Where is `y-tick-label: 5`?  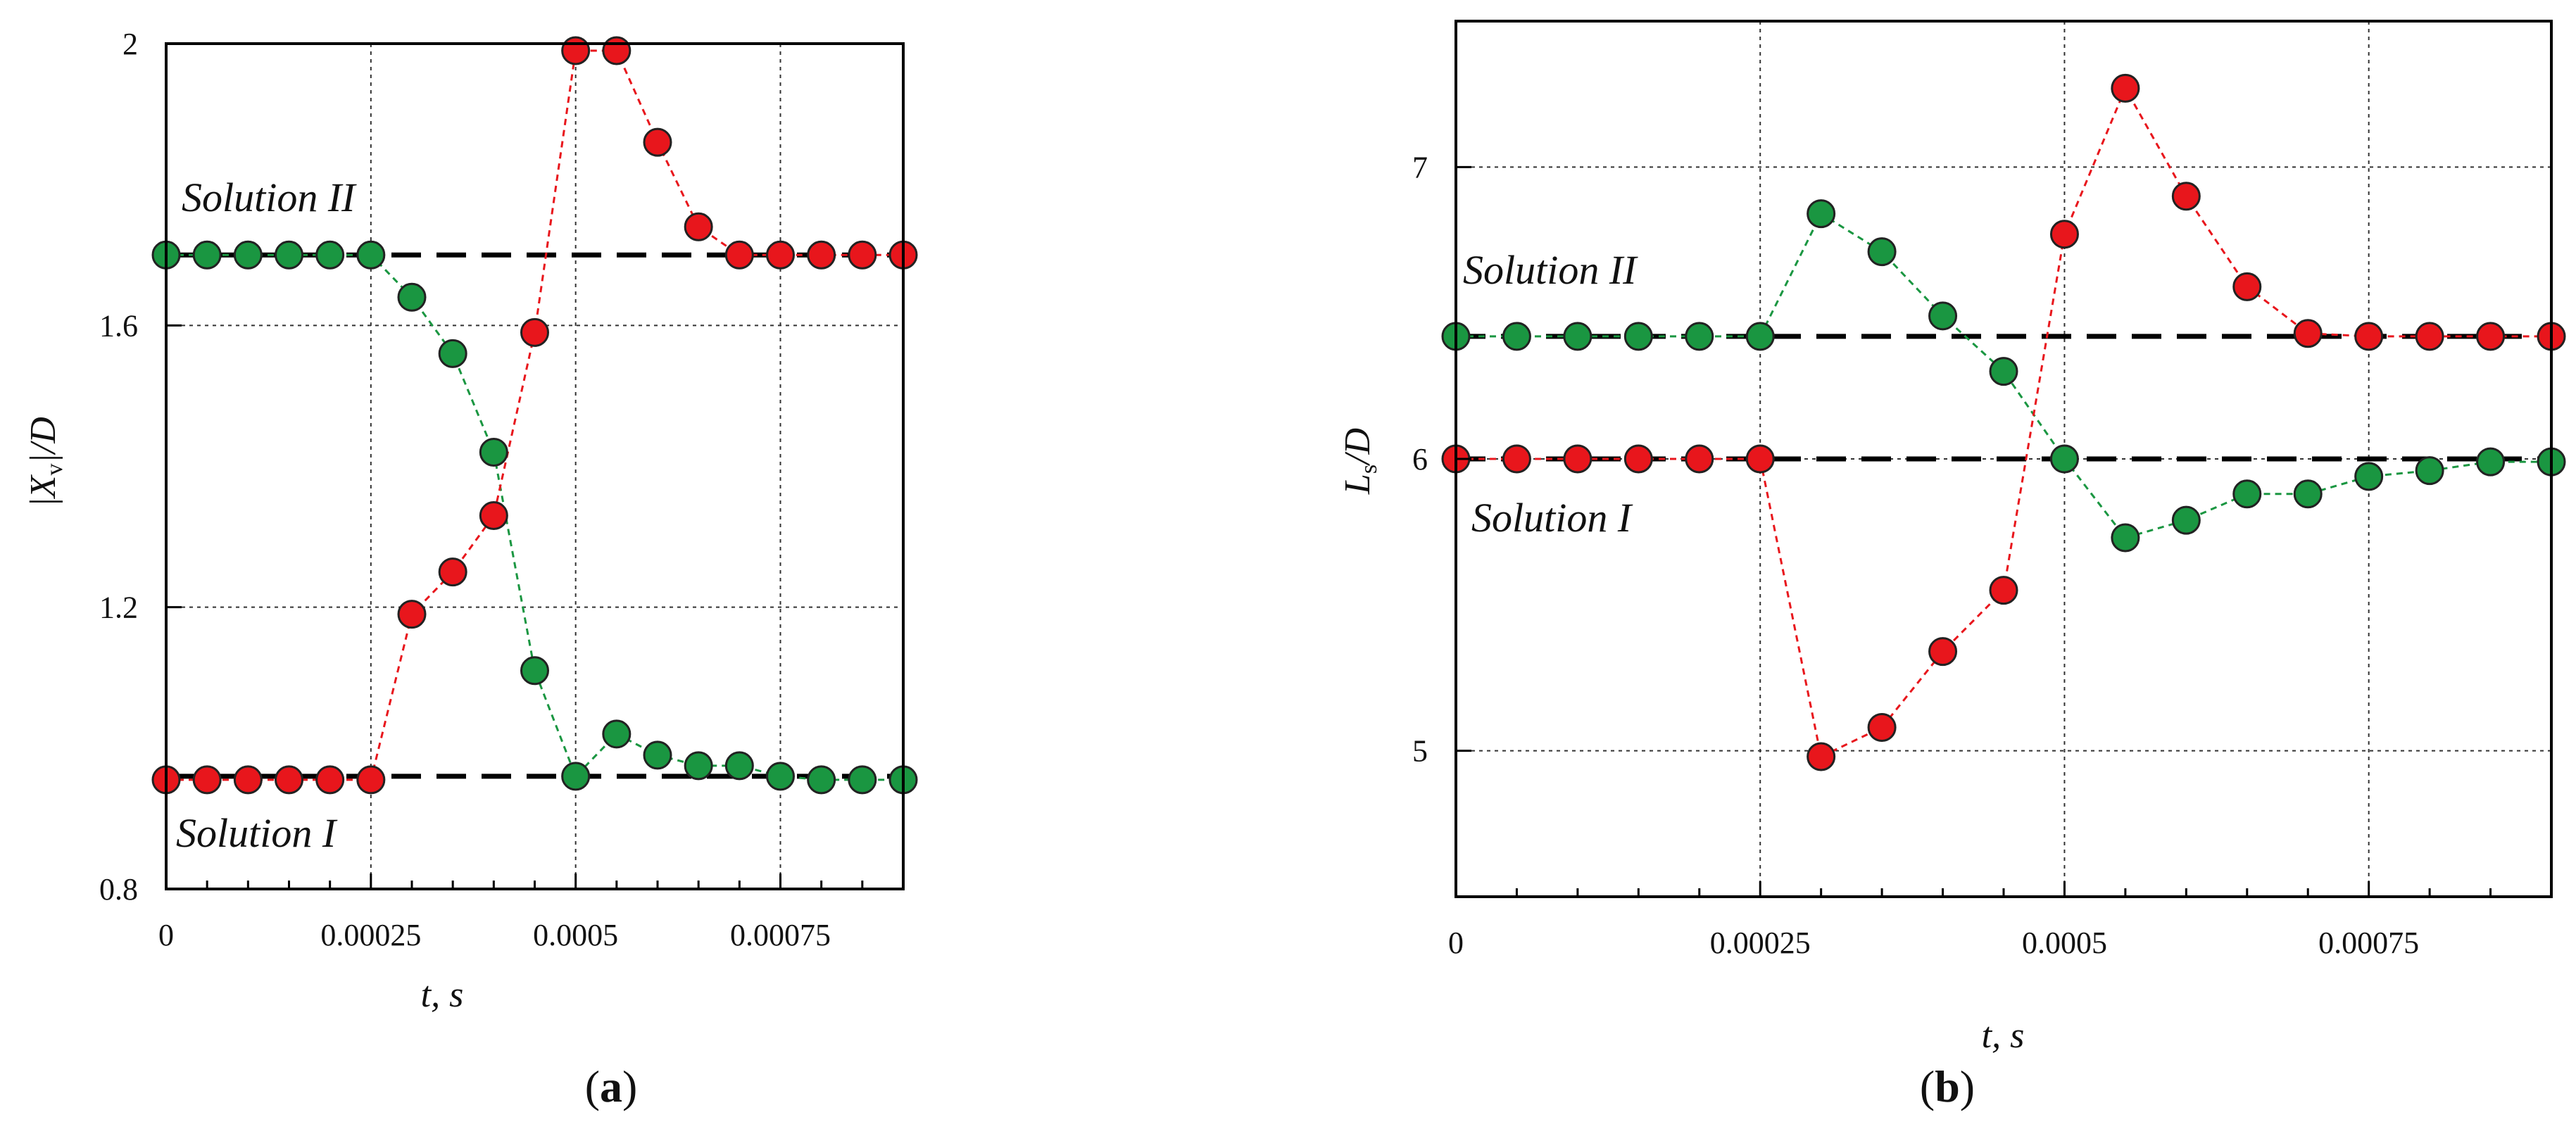
y-tick-label: 5 is located at coordinates (1420, 752).